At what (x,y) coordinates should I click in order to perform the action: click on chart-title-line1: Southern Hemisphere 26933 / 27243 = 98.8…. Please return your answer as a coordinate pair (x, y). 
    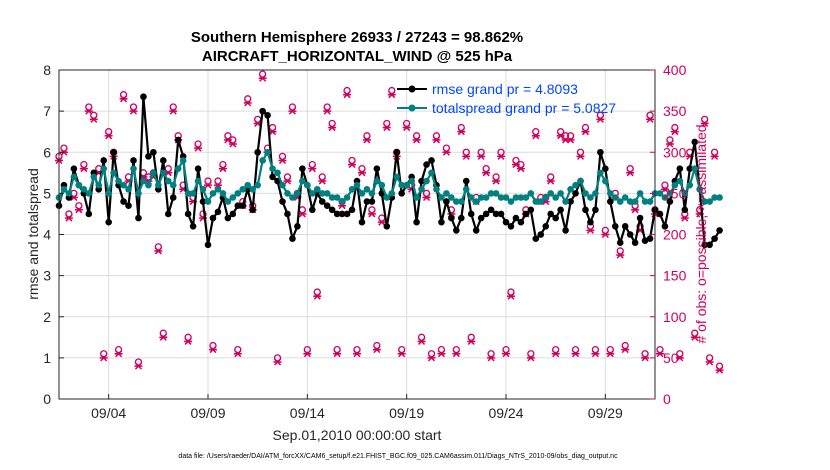
    Looking at the image, I should click on (357, 37).